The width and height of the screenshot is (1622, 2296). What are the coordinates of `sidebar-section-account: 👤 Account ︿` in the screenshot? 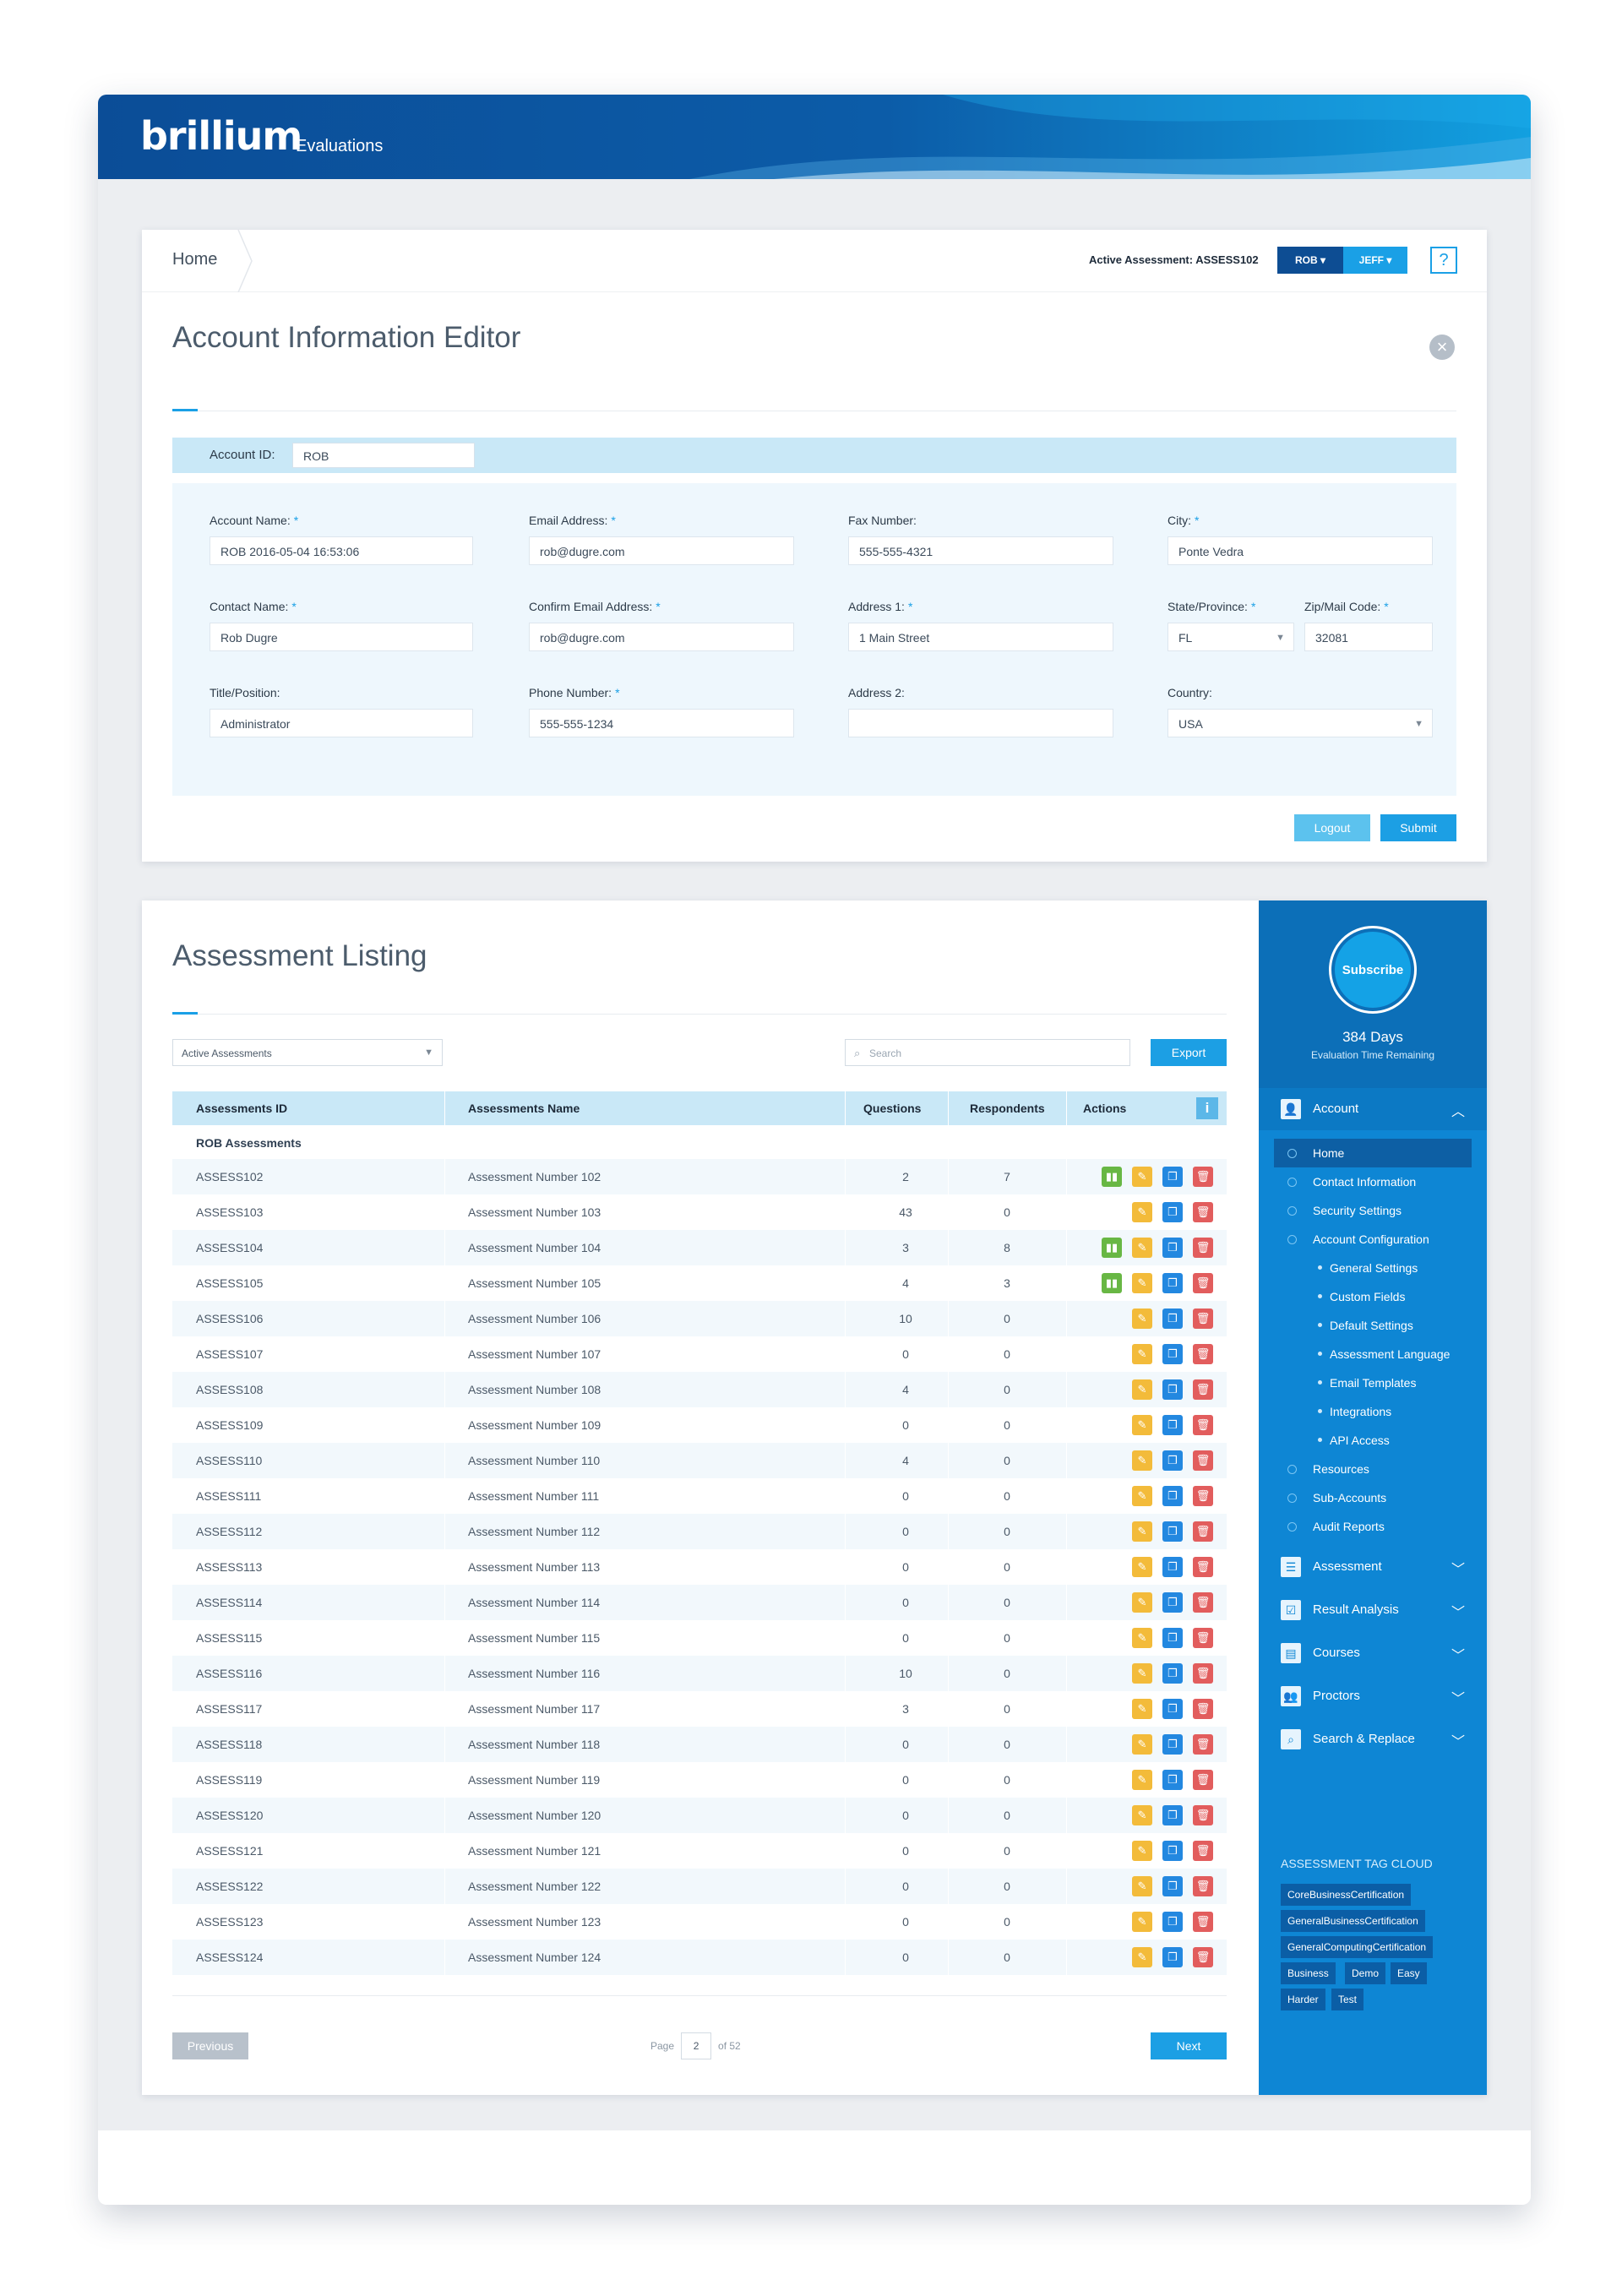 It's located at (1373, 1109).